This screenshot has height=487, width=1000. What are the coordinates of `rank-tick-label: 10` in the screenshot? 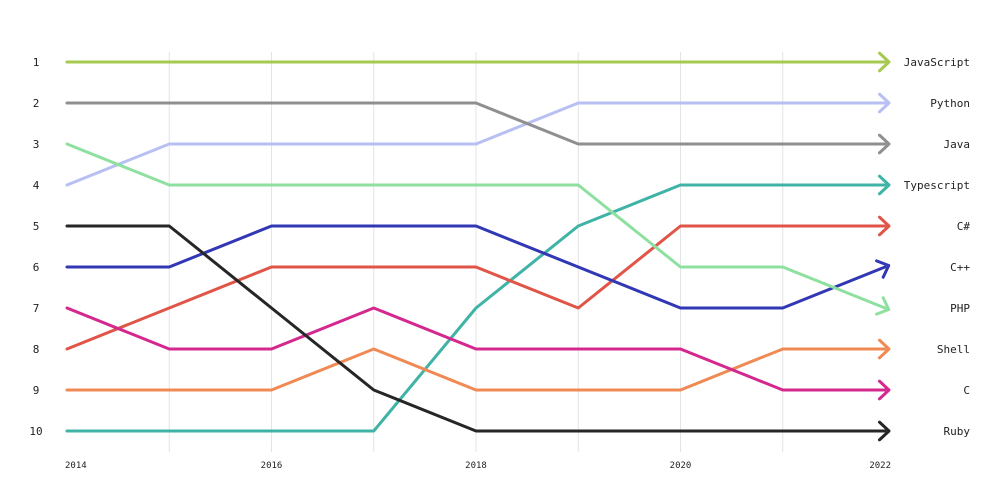 It's located at (35, 431).